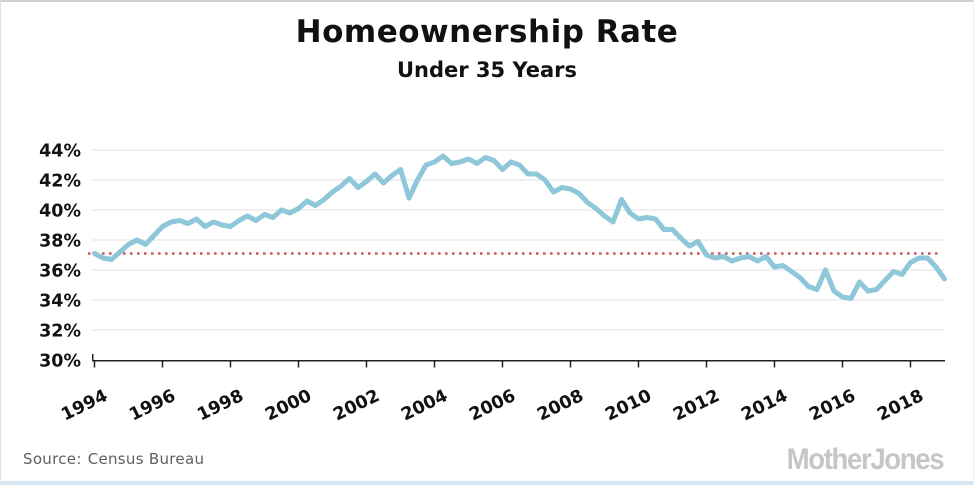  Describe the element at coordinates (60, 152) in the screenshot. I see `y-tick-label: 44%` at that location.